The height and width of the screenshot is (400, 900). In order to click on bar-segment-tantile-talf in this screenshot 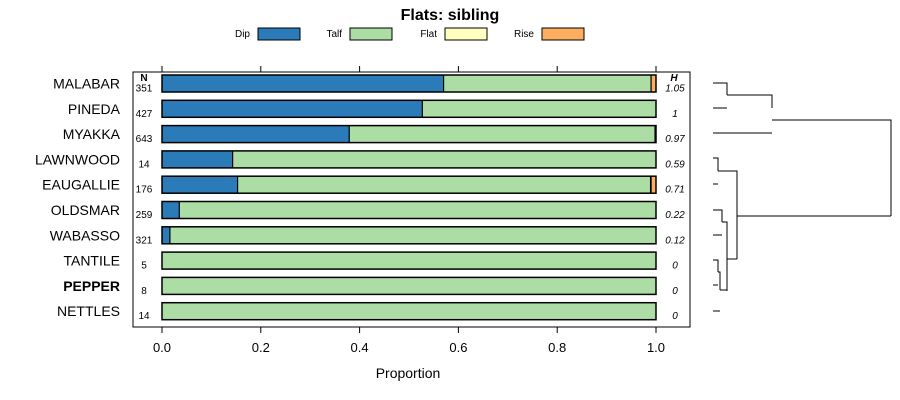, I will do `click(409, 261)`.